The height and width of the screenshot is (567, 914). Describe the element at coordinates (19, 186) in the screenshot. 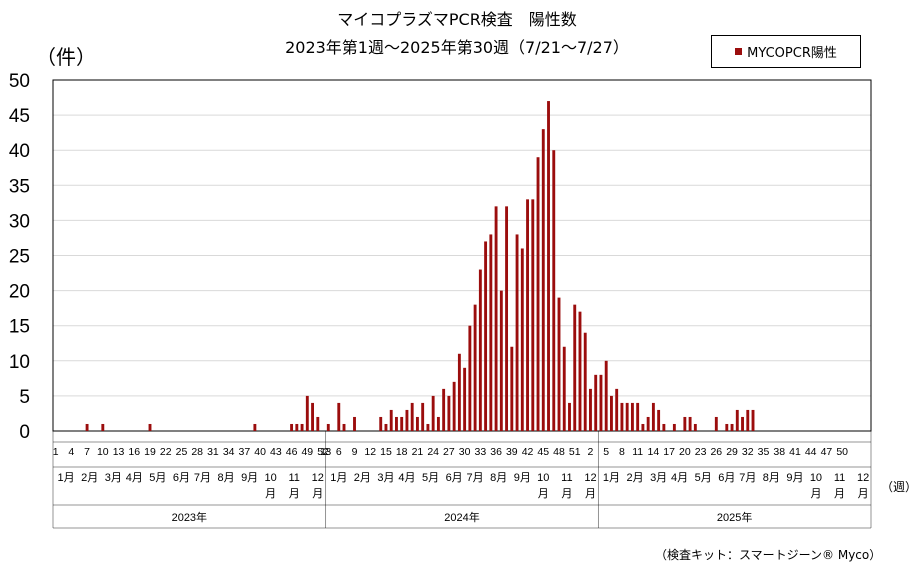

I see `y-tick-label: 35` at that location.